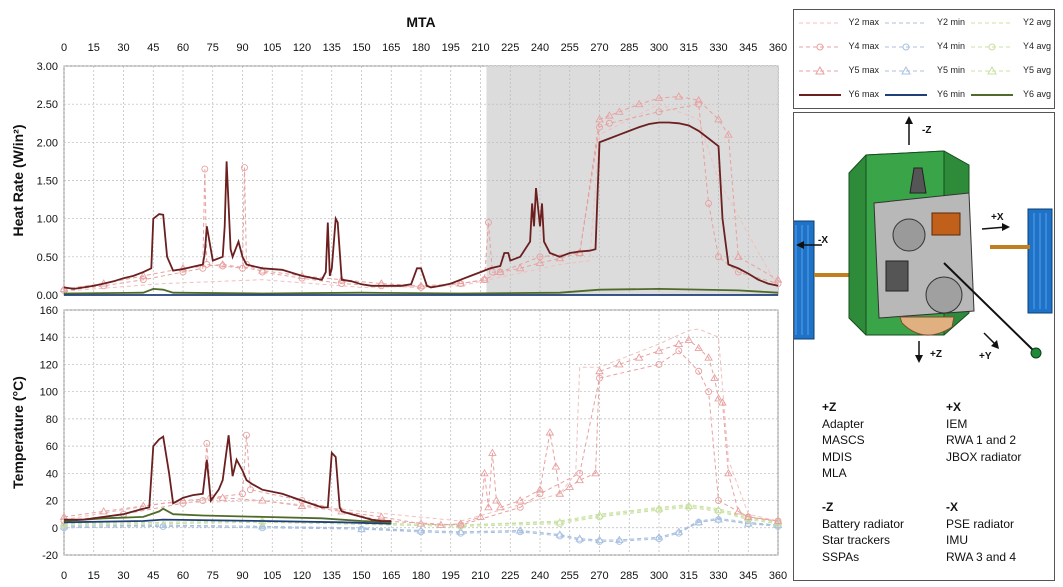 The height and width of the screenshot is (587, 1063). I want to click on legend-label: Y2 avg, so click(1036, 22).